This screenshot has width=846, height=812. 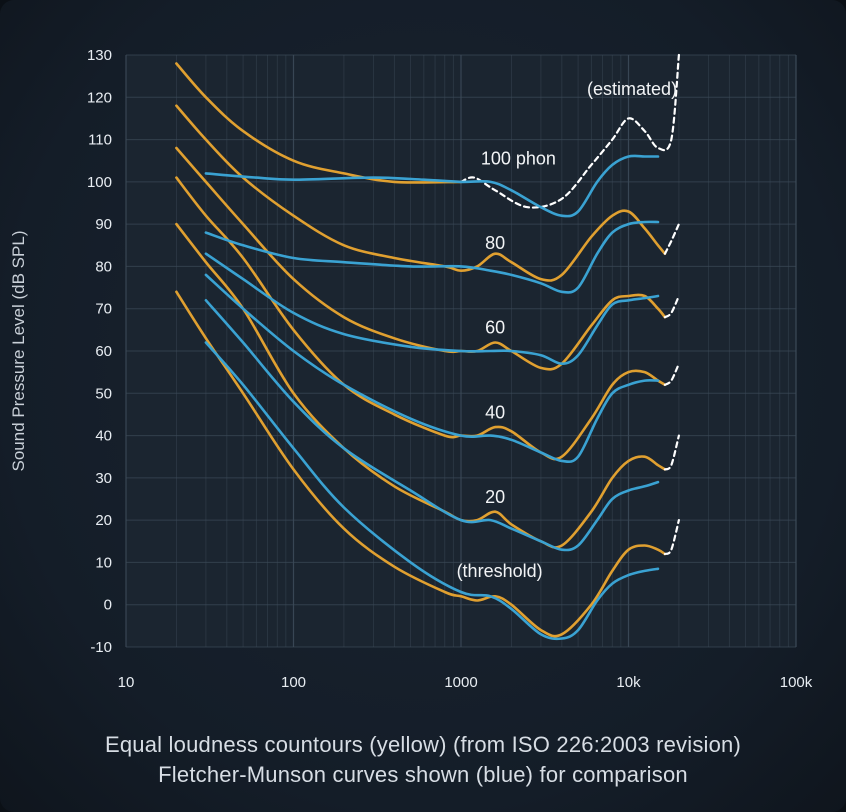 I want to click on annotation-threshold: (threshold), so click(x=500, y=571).